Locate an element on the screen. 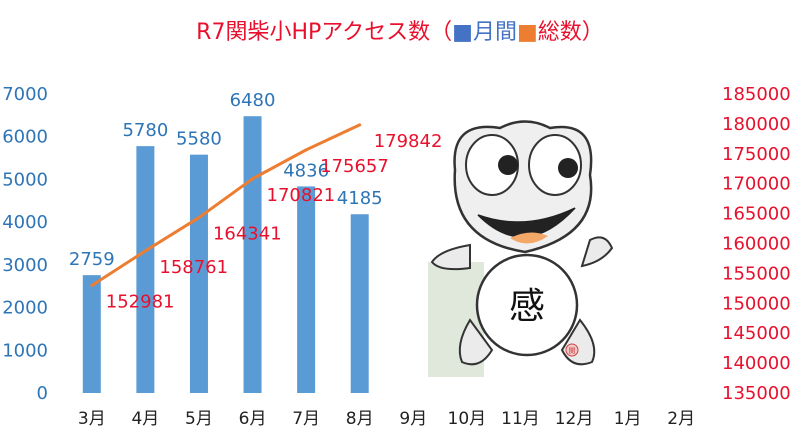 The width and height of the screenshot is (800, 440). right-axis-tick-label: 180000 is located at coordinates (756, 124).